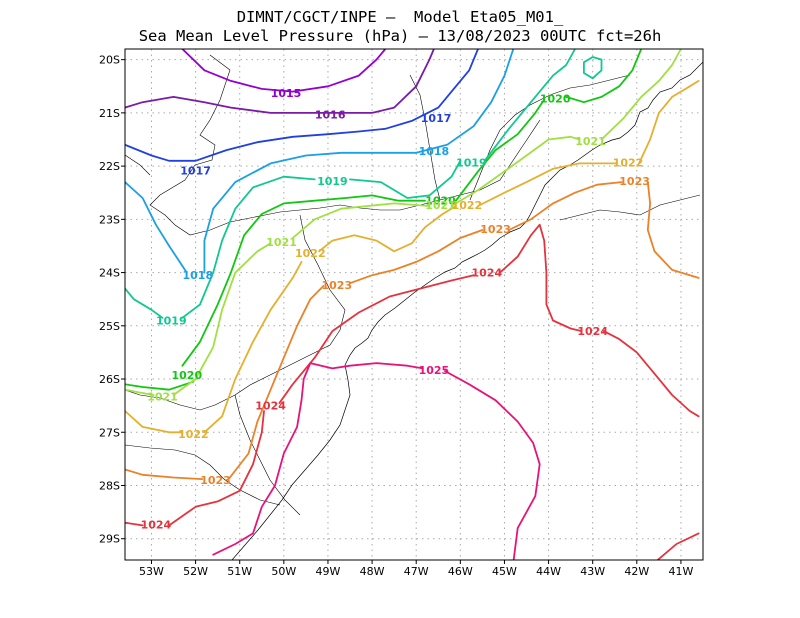 Image resolution: width=800 pixels, height=618 pixels. Describe the element at coordinates (681, 571) in the screenshot. I see `x-tick-label: 41W` at that location.